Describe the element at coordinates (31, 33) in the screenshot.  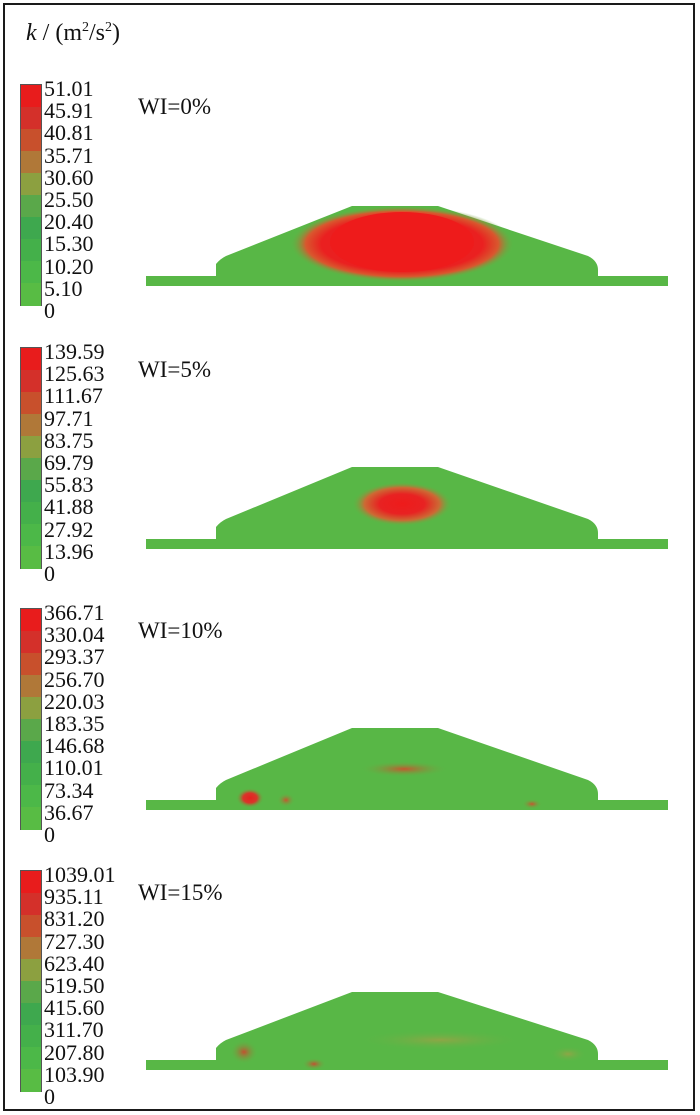
I see `title-variable: k` at that location.